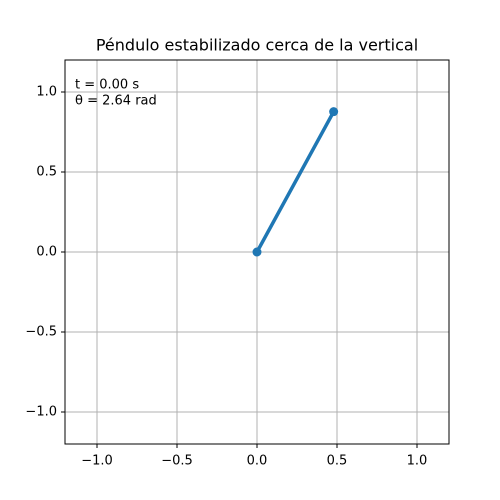 This screenshot has width=500, height=500. What do you see at coordinates (97, 461) in the screenshot?
I see `x-tick-label: −1.0` at bounding box center [97, 461].